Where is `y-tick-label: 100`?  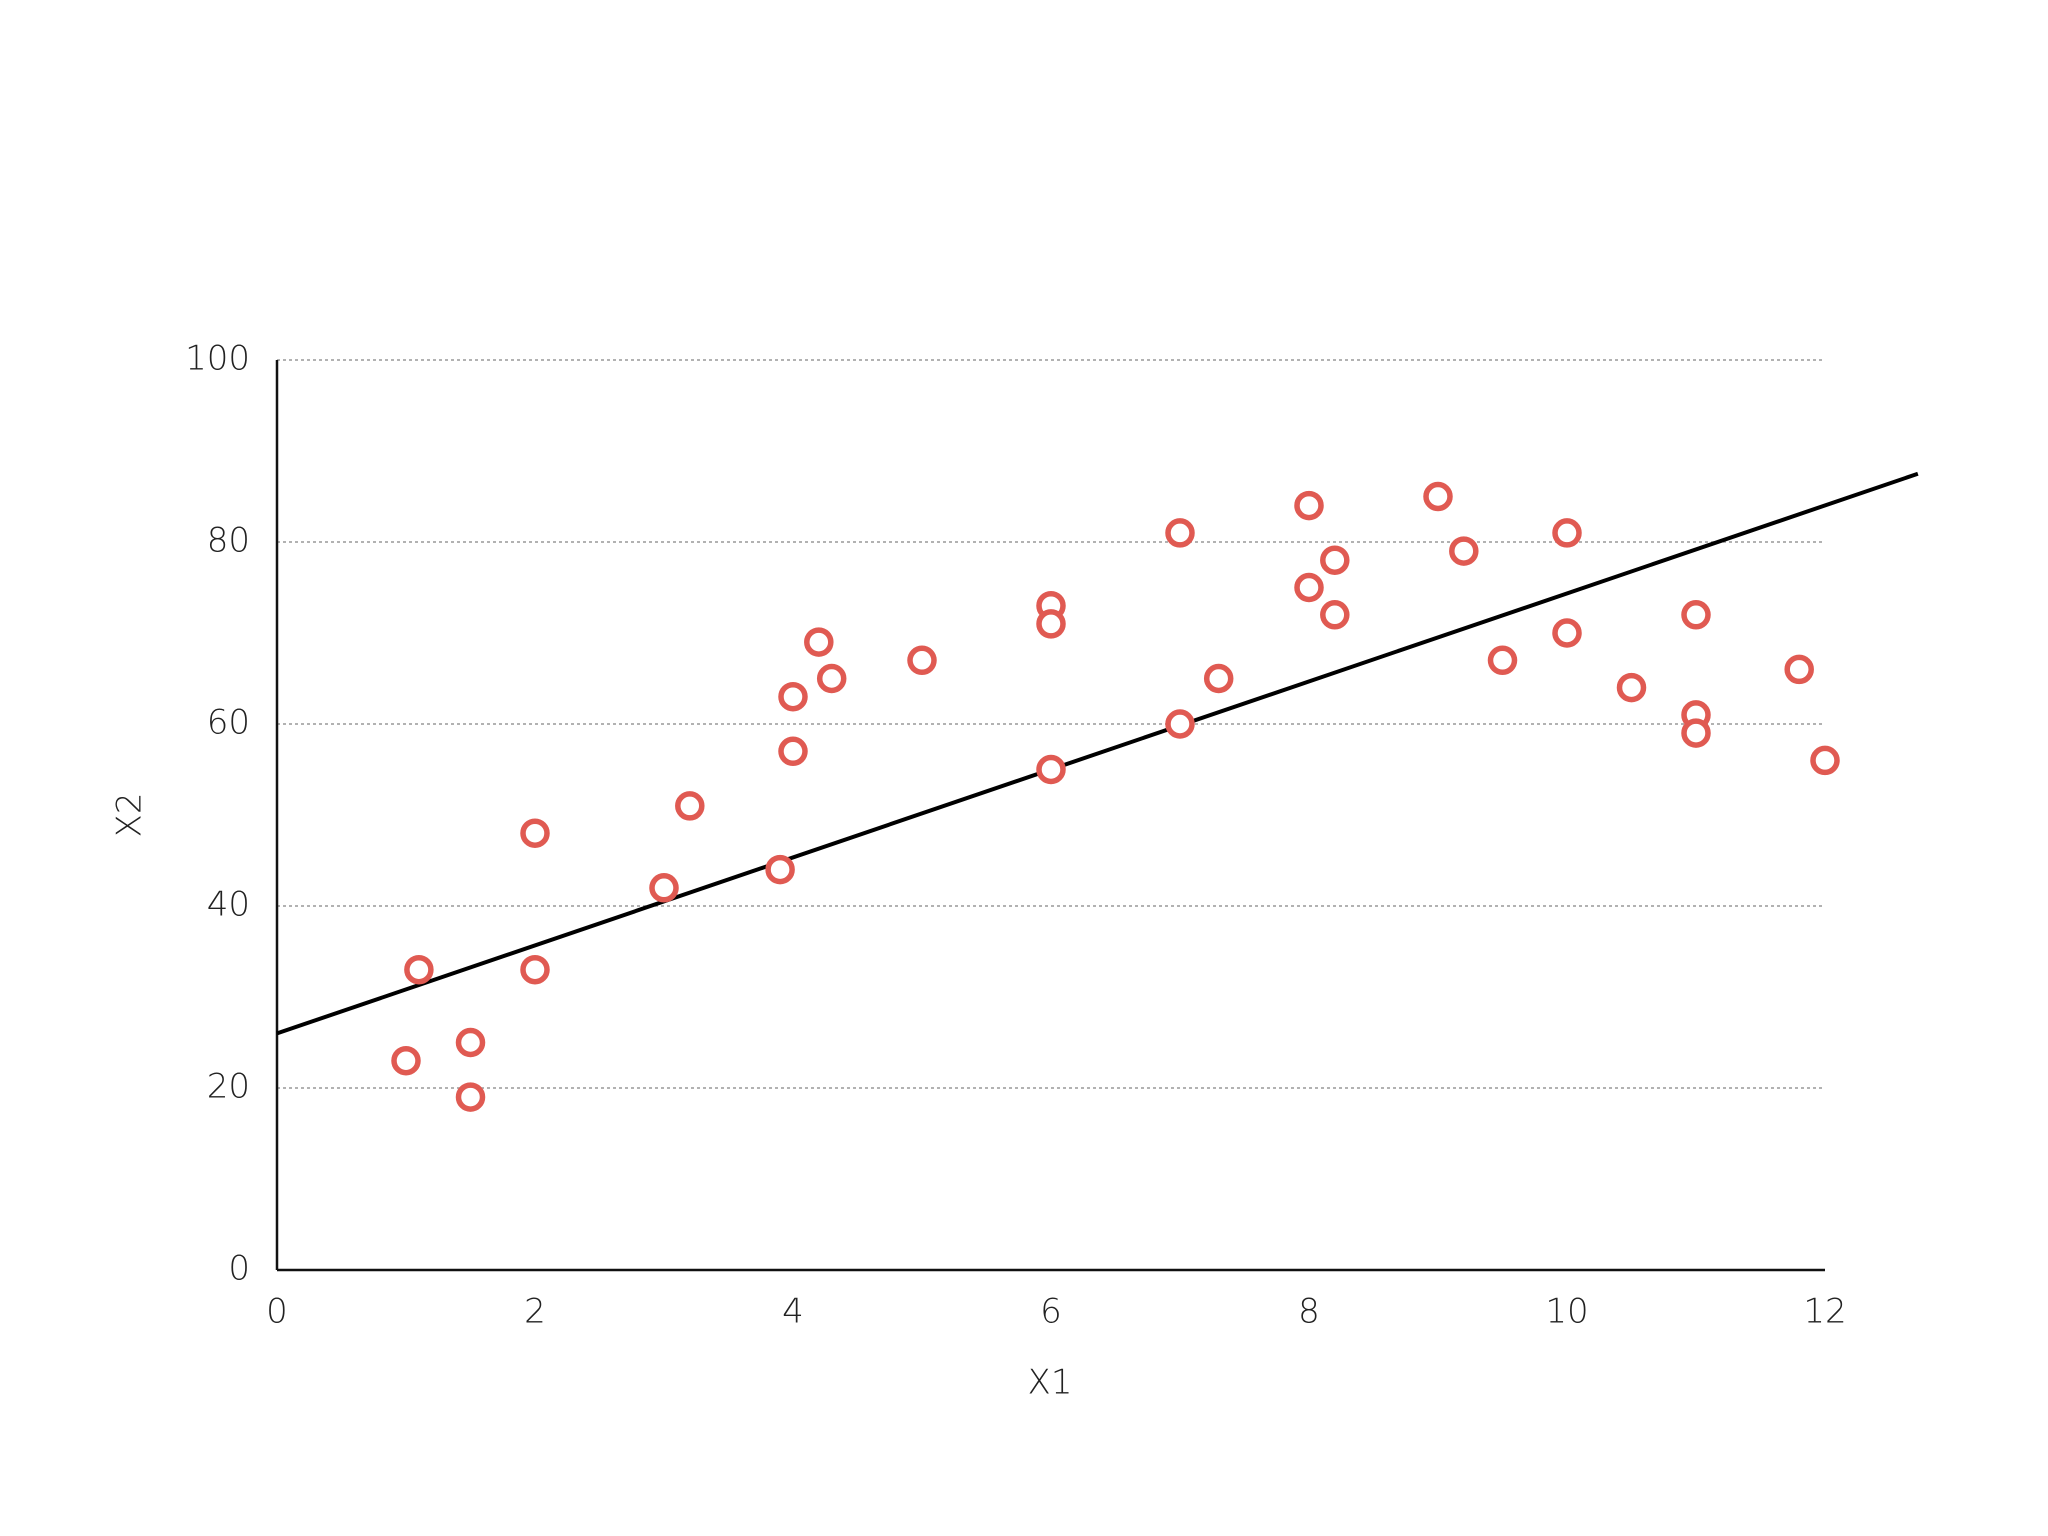 y-tick-label: 100 is located at coordinates (217, 359).